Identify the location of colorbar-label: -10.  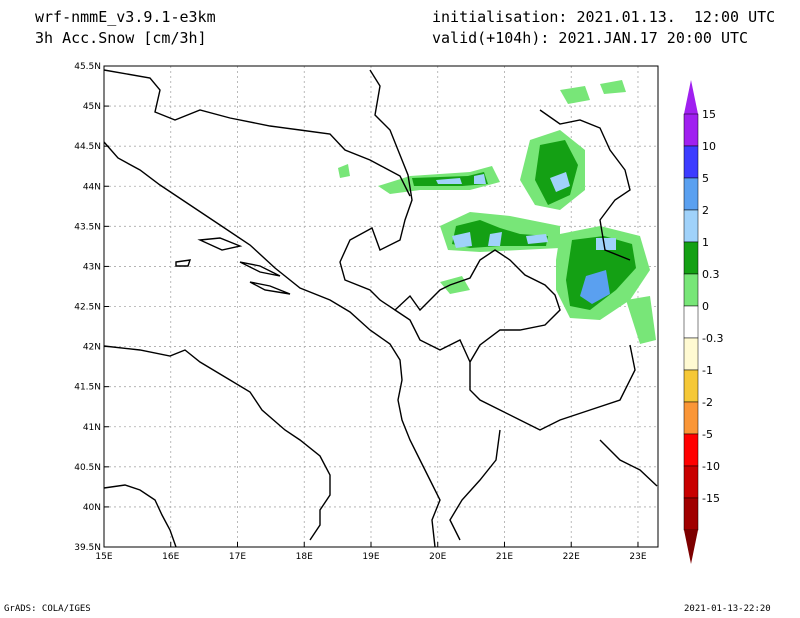
(711, 466).